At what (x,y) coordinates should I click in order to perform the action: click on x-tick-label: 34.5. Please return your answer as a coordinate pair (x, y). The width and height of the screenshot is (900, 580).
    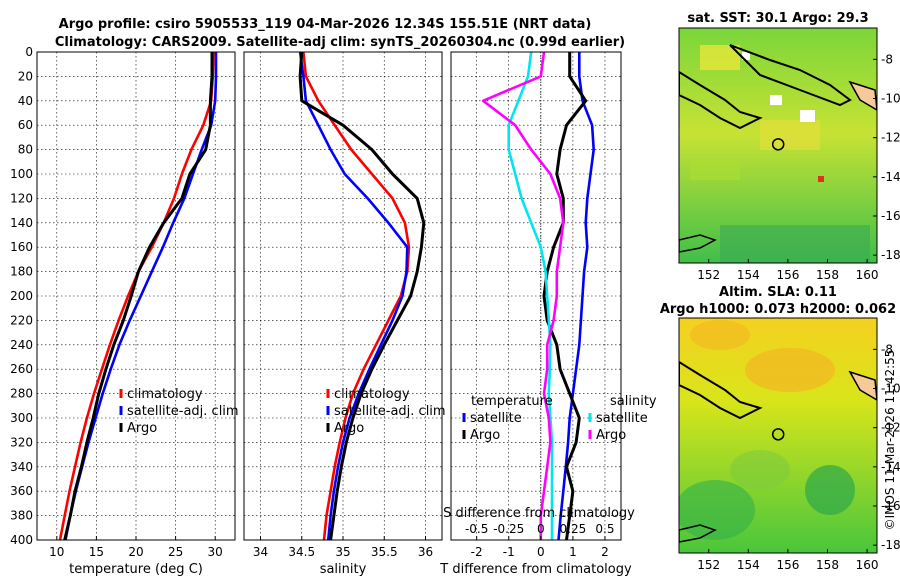
    Looking at the image, I should click on (301, 552).